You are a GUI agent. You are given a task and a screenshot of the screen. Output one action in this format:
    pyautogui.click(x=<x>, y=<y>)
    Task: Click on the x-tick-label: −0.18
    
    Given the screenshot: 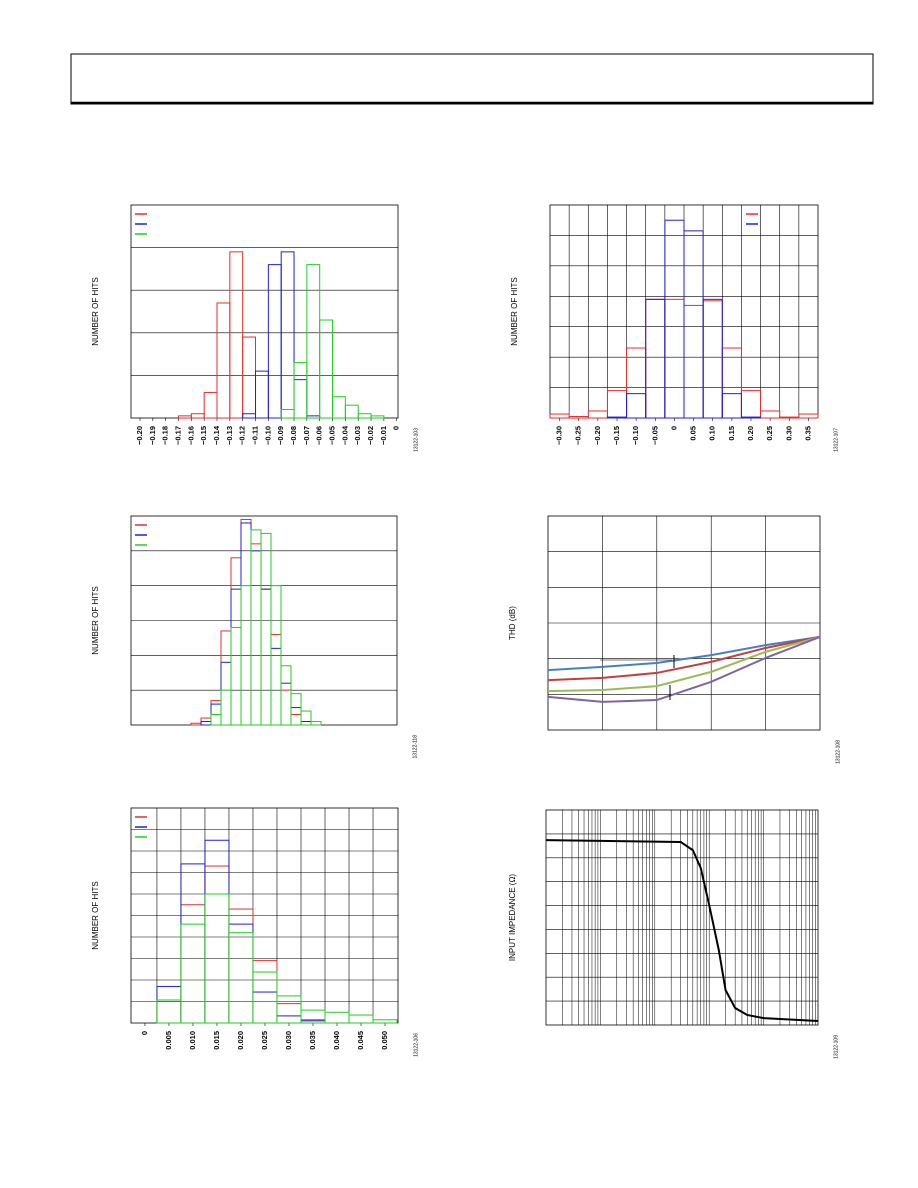 What is the action you would take?
    pyautogui.click(x=165, y=435)
    